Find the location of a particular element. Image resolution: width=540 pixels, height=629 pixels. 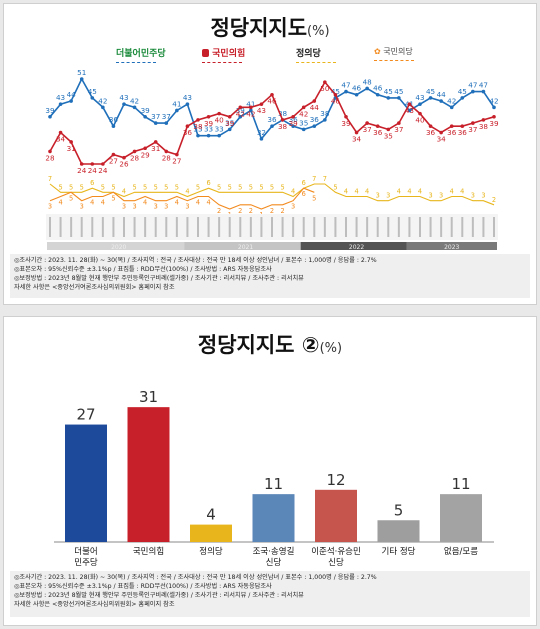

data-label-justice: 3 is located at coordinates (378, 196).